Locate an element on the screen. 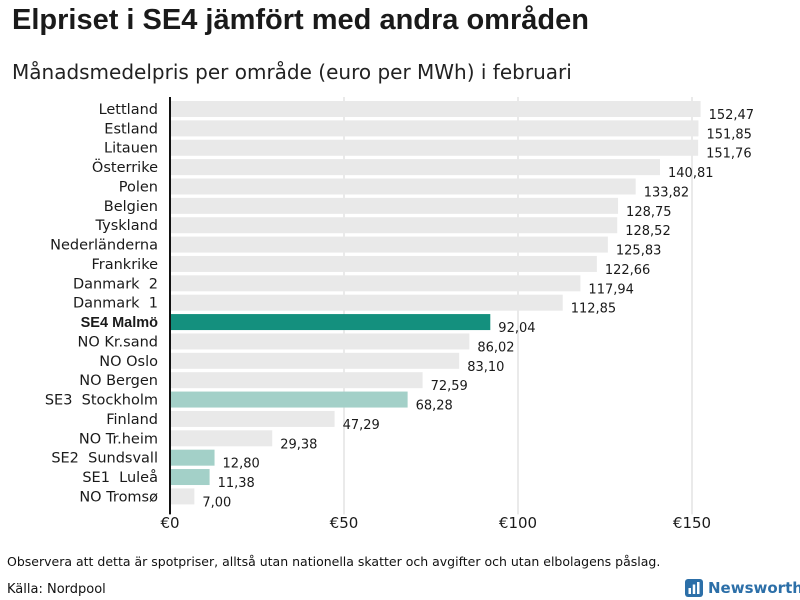  category-label: Polen is located at coordinates (138, 187).